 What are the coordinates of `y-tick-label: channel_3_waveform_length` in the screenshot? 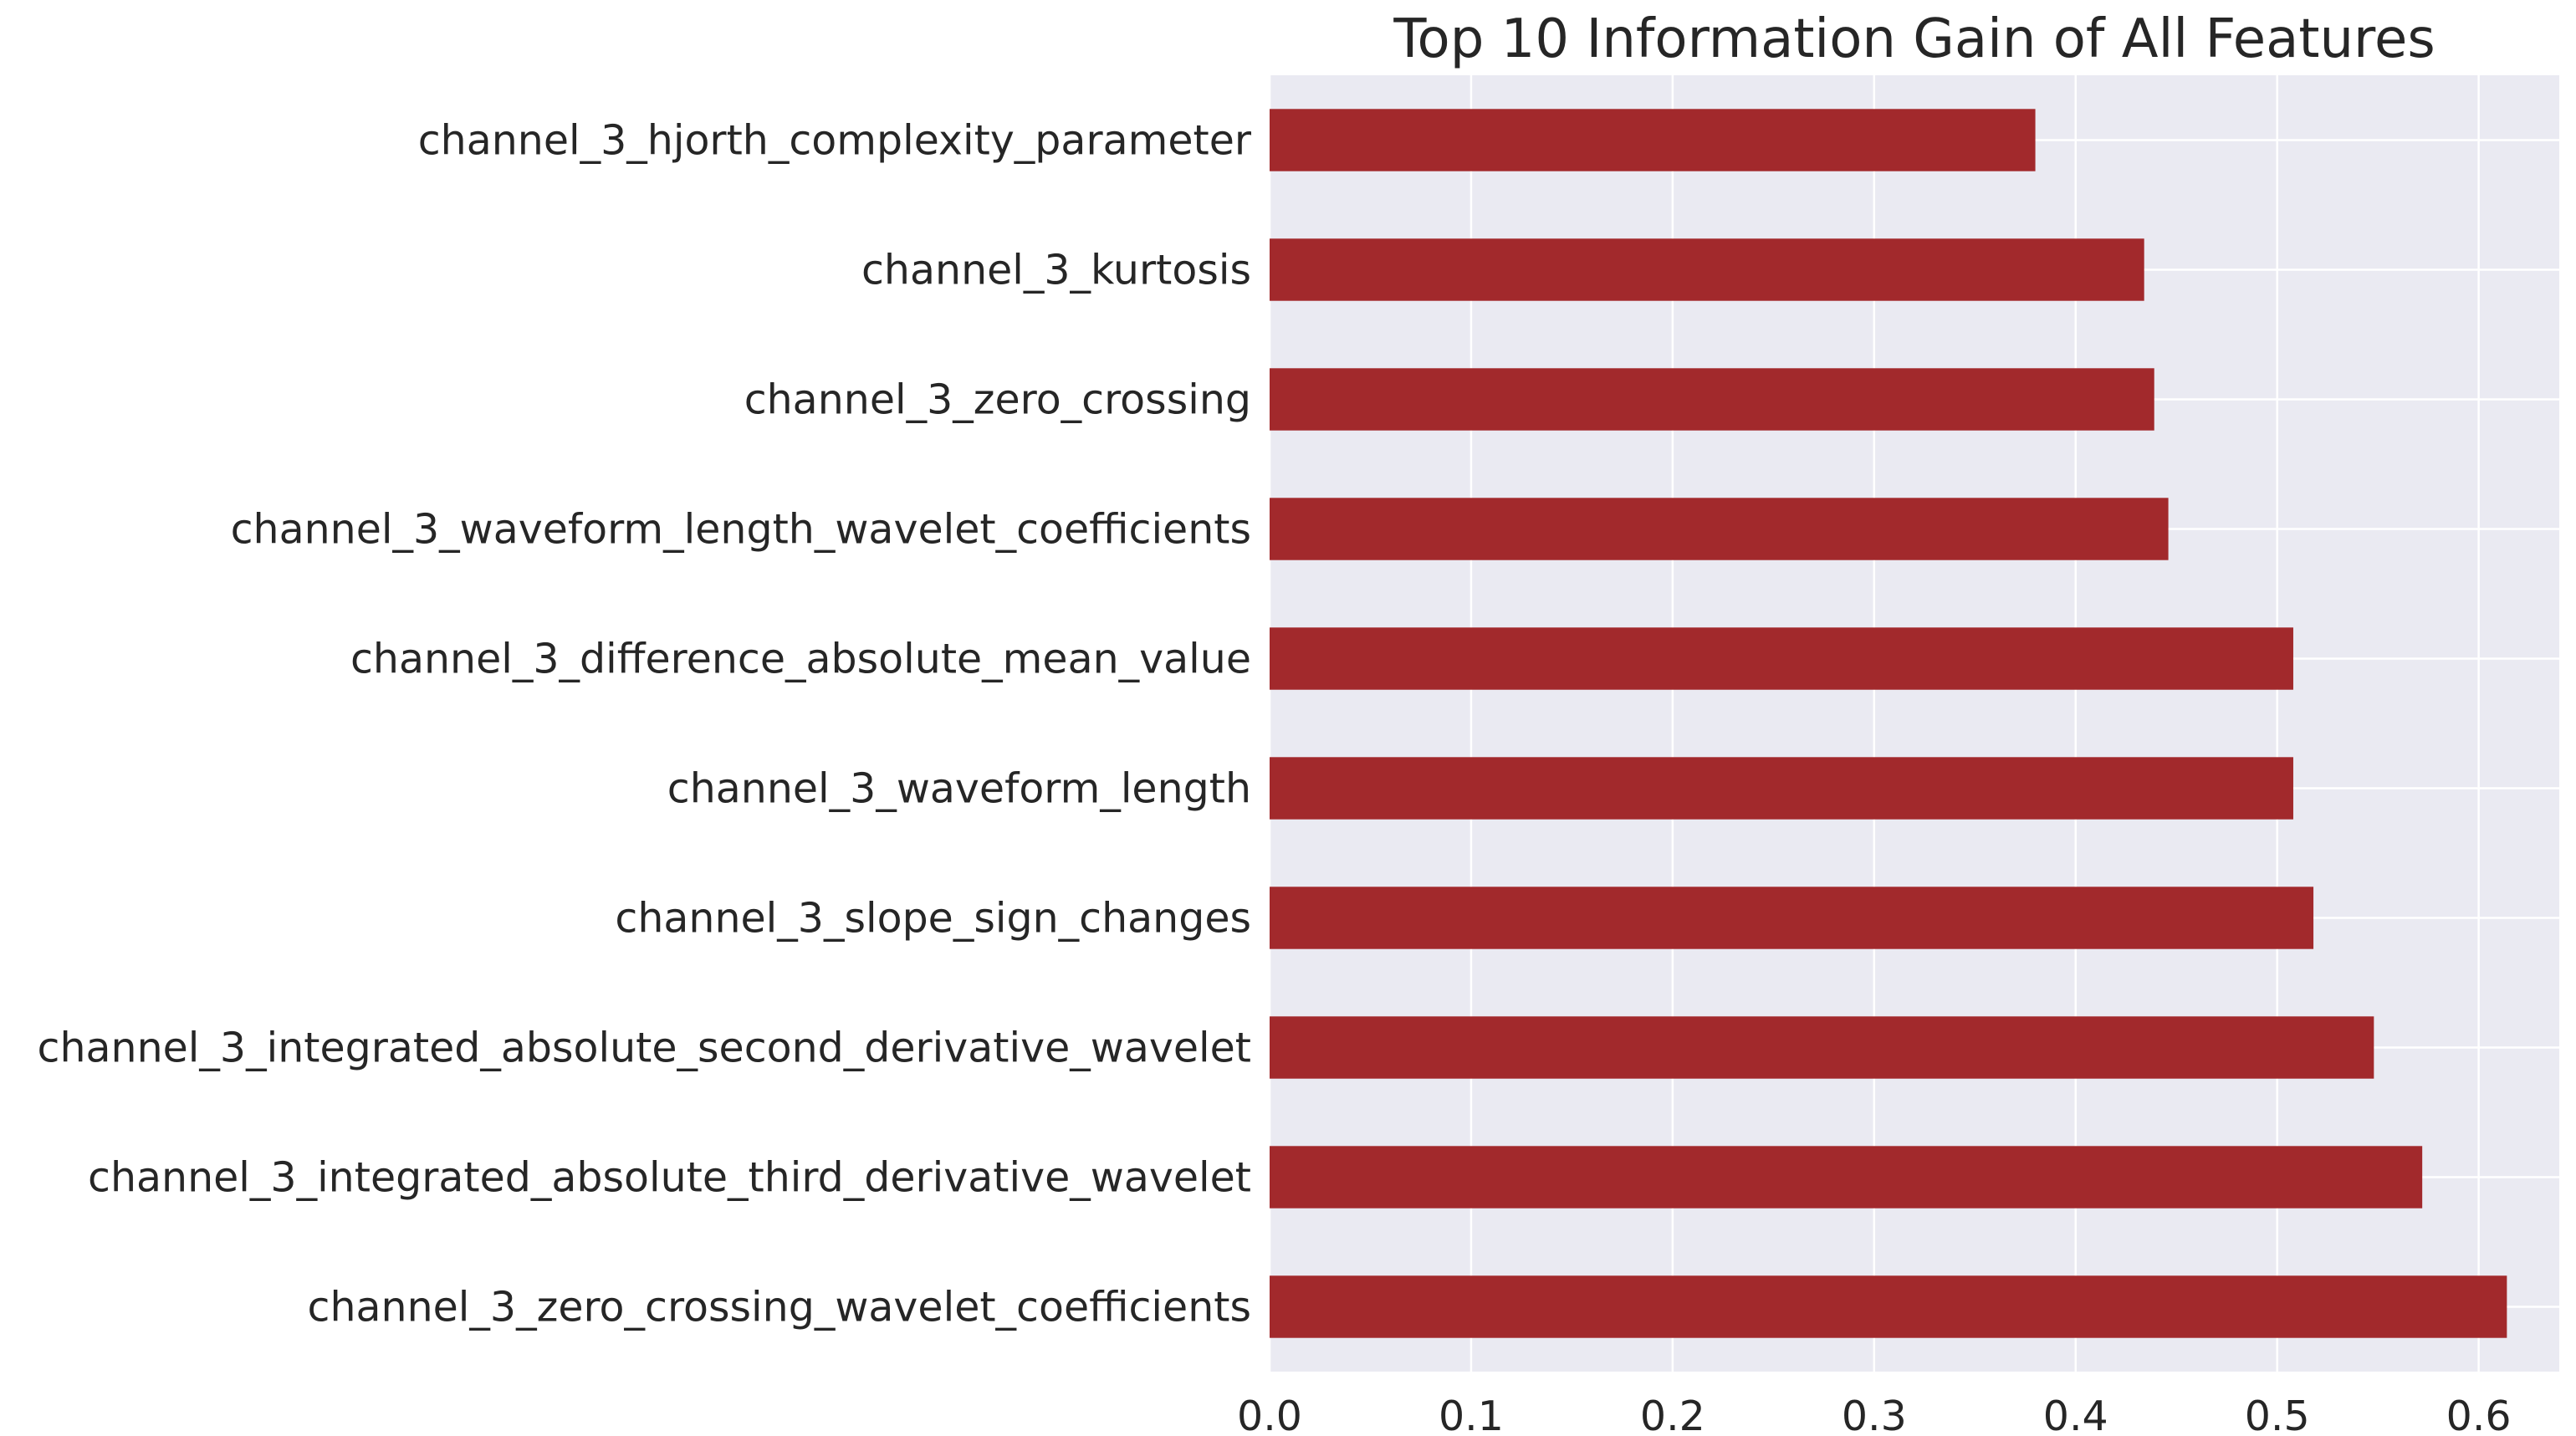 It's located at (959, 789).